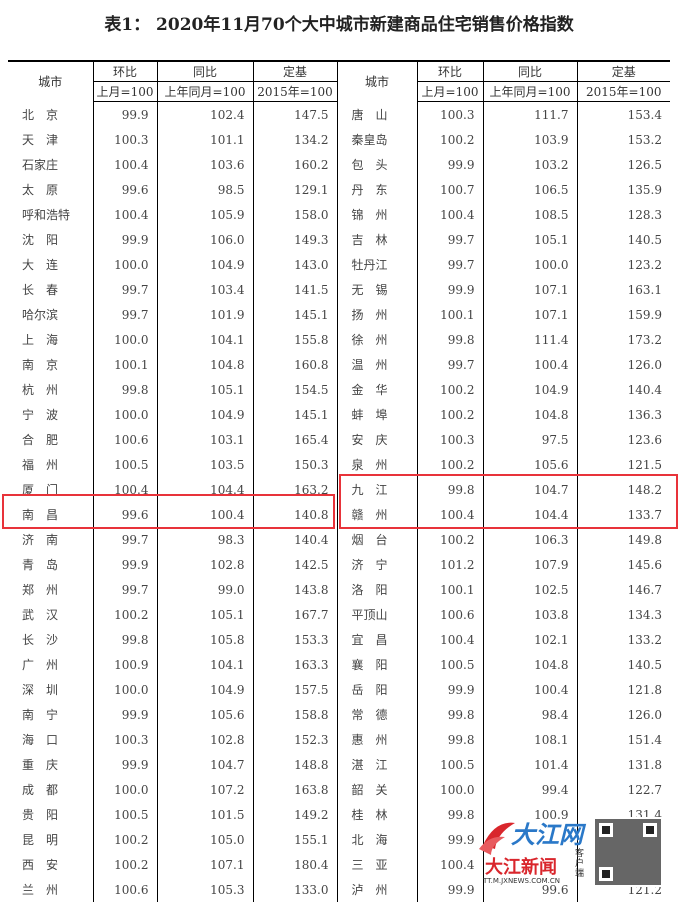  What do you see at coordinates (40, 615) in the screenshot?
I see `city-name: 武 汉` at bounding box center [40, 615].